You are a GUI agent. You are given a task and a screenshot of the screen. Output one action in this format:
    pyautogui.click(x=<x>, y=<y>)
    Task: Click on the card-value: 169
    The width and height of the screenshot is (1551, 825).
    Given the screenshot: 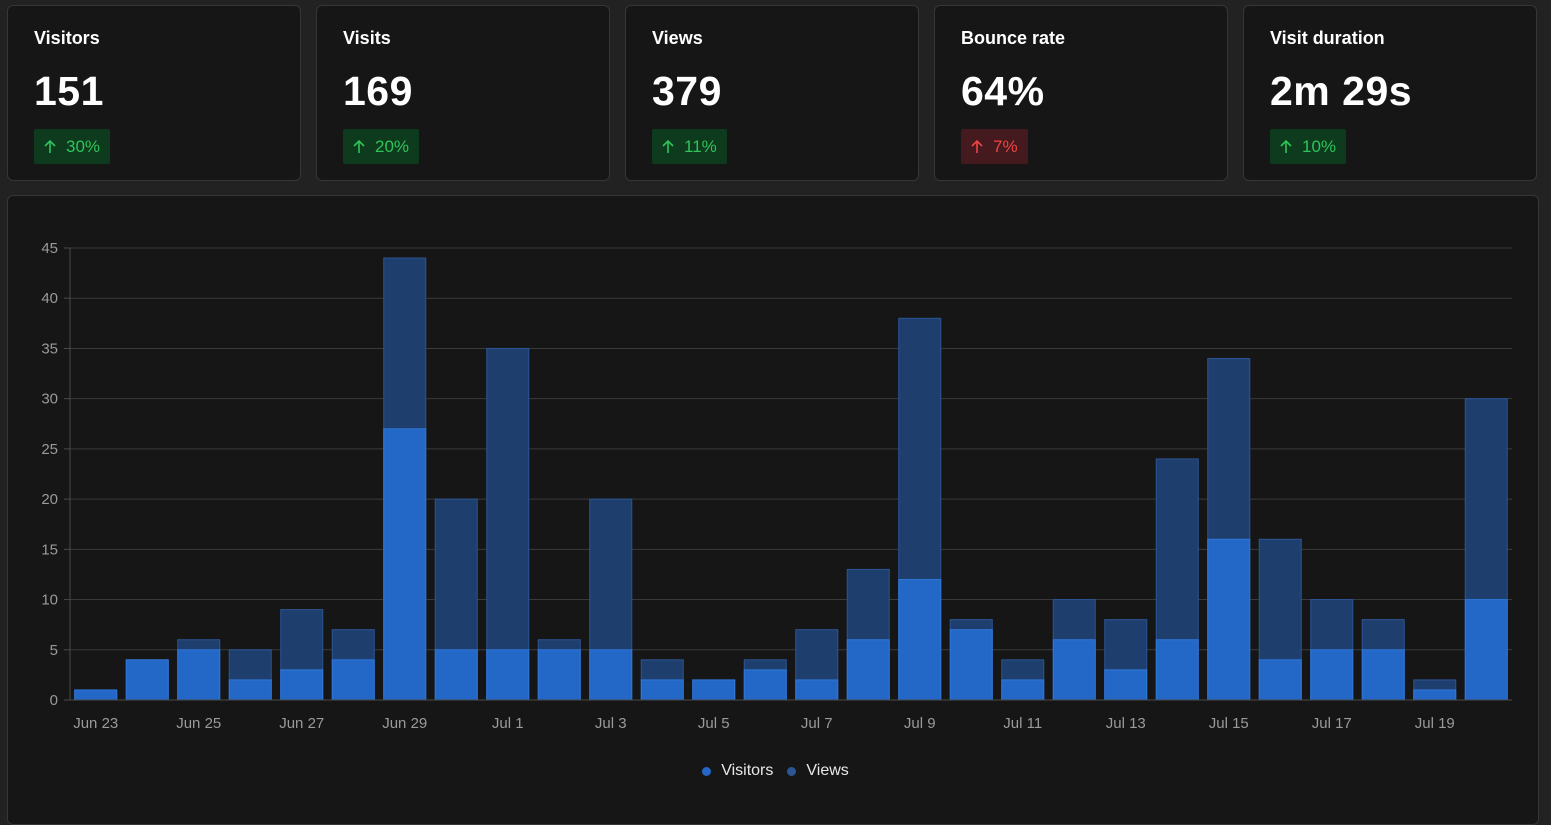 What is the action you would take?
    pyautogui.click(x=378, y=91)
    